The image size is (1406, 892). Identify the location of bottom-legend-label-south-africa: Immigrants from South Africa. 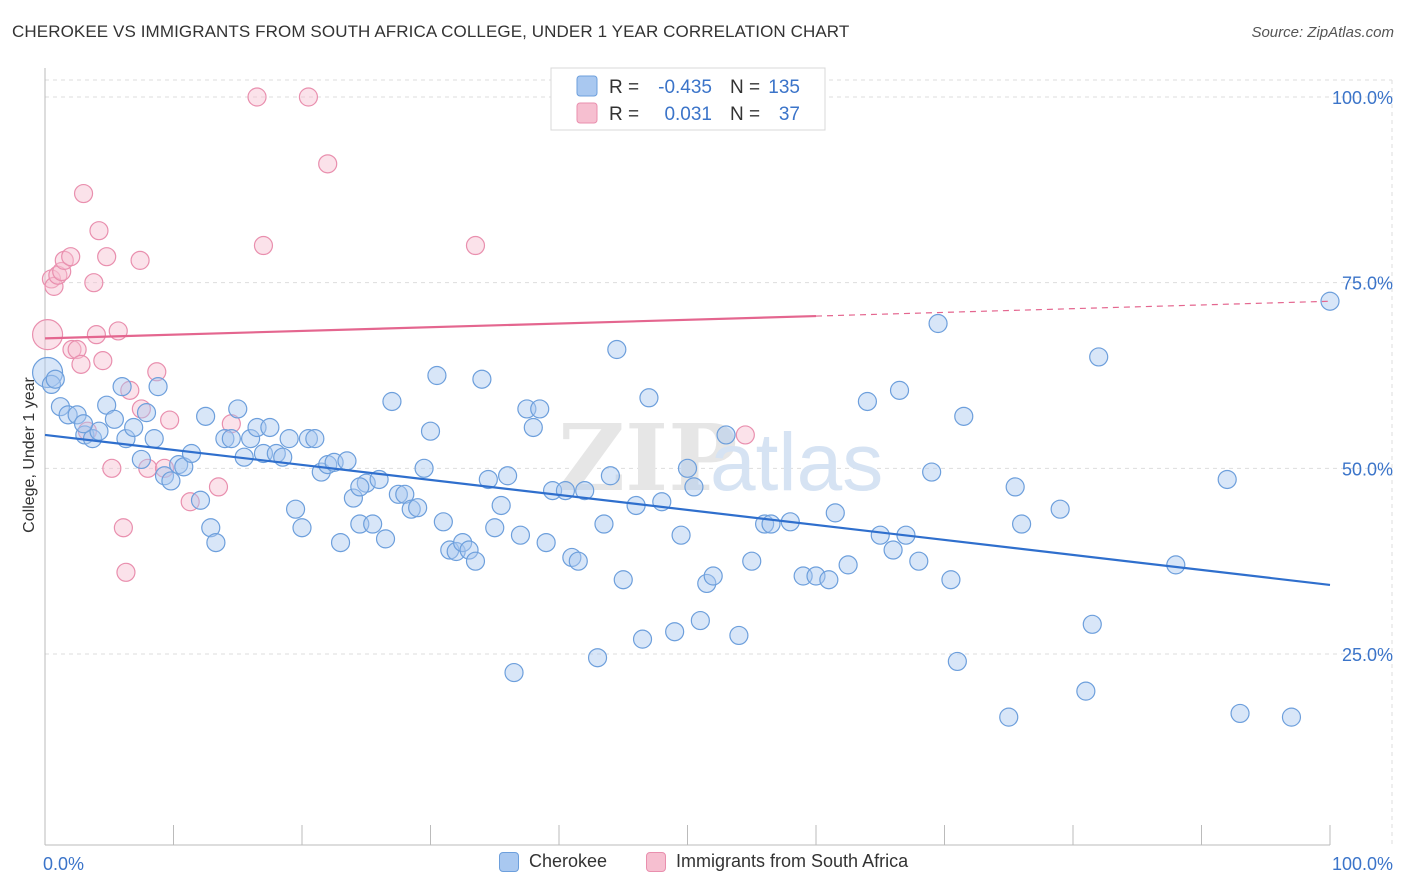
(792, 861).